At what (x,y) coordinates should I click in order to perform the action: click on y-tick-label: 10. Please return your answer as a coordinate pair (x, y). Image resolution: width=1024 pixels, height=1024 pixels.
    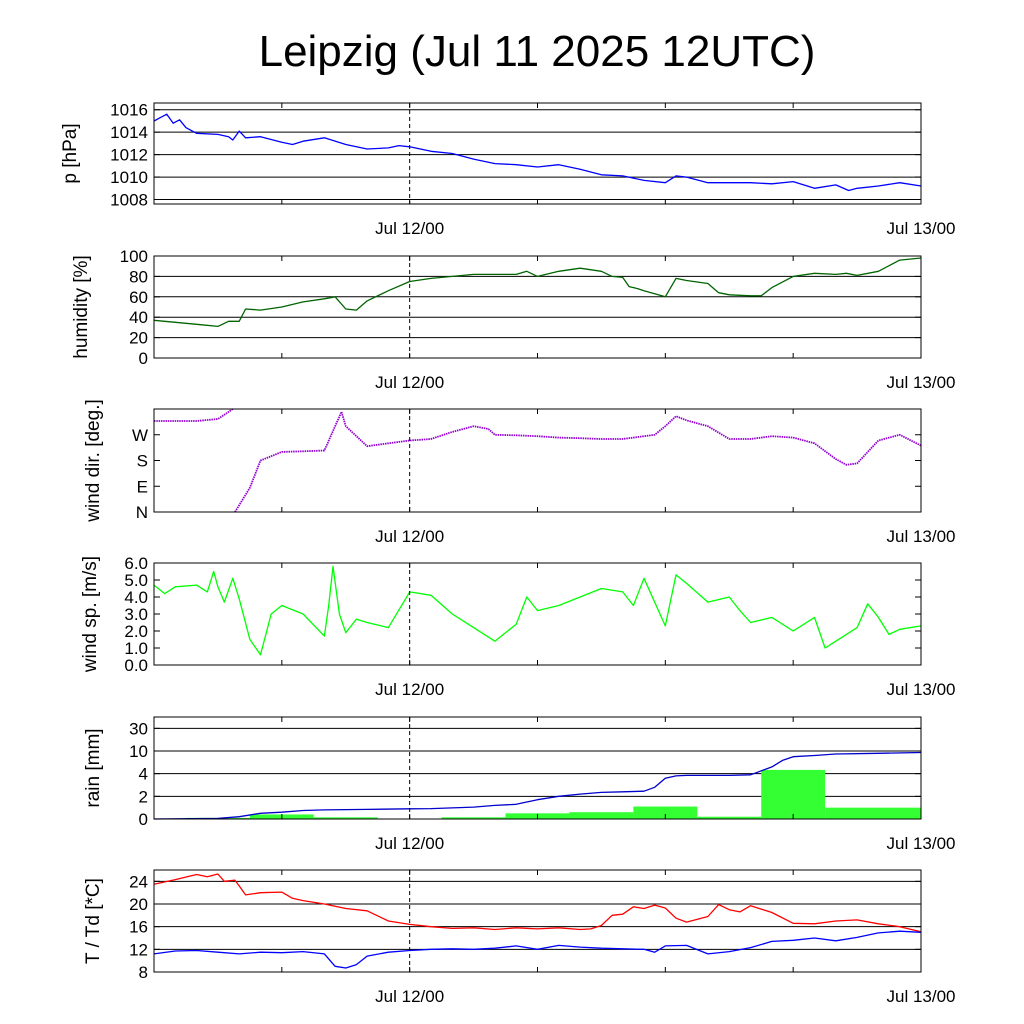
    Looking at the image, I should click on (138, 751).